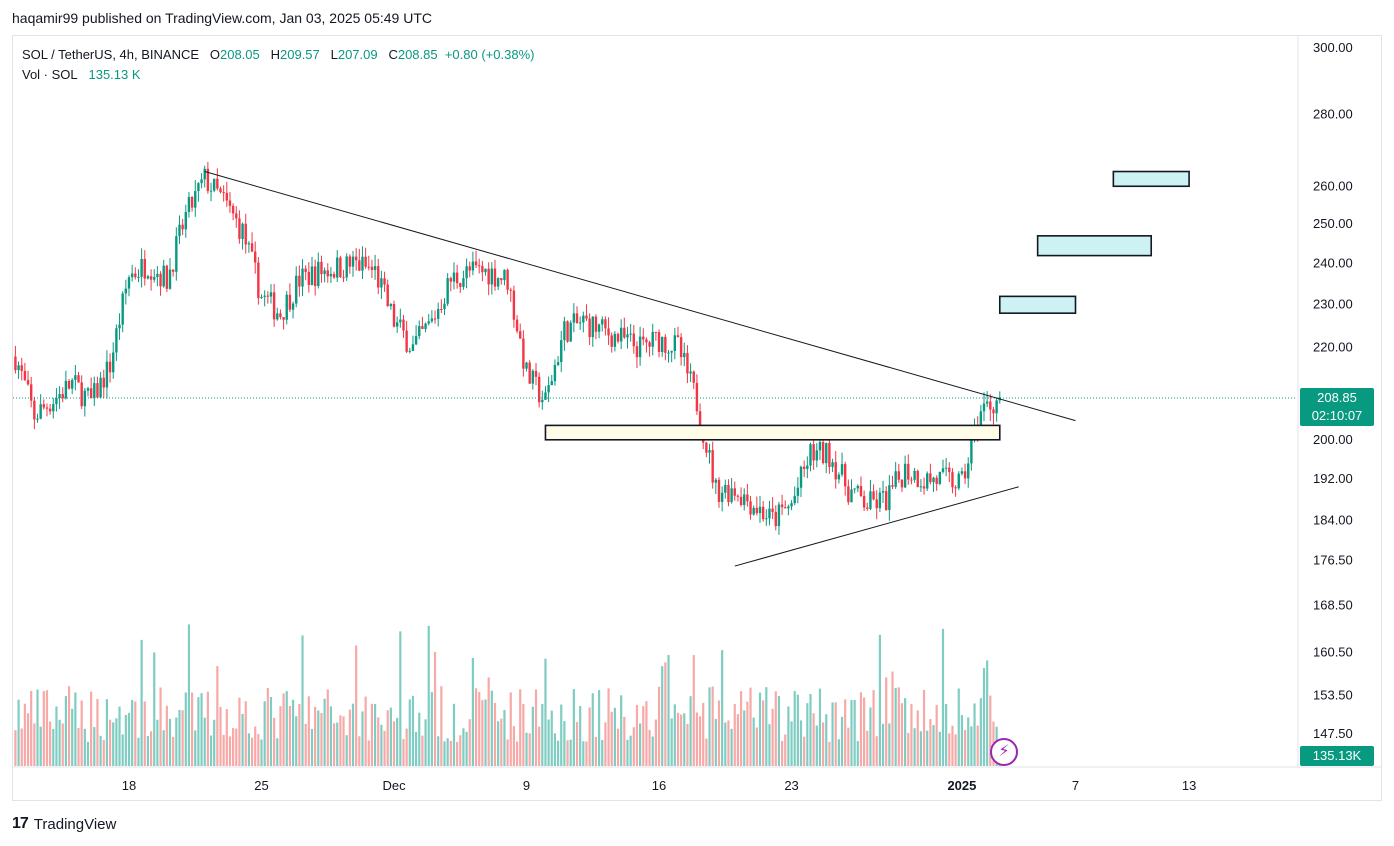 This screenshot has height=846, width=1394. What do you see at coordinates (111, 54) in the screenshot?
I see `symbol-label: SOL / TetherUS, 4h, BINANCE` at bounding box center [111, 54].